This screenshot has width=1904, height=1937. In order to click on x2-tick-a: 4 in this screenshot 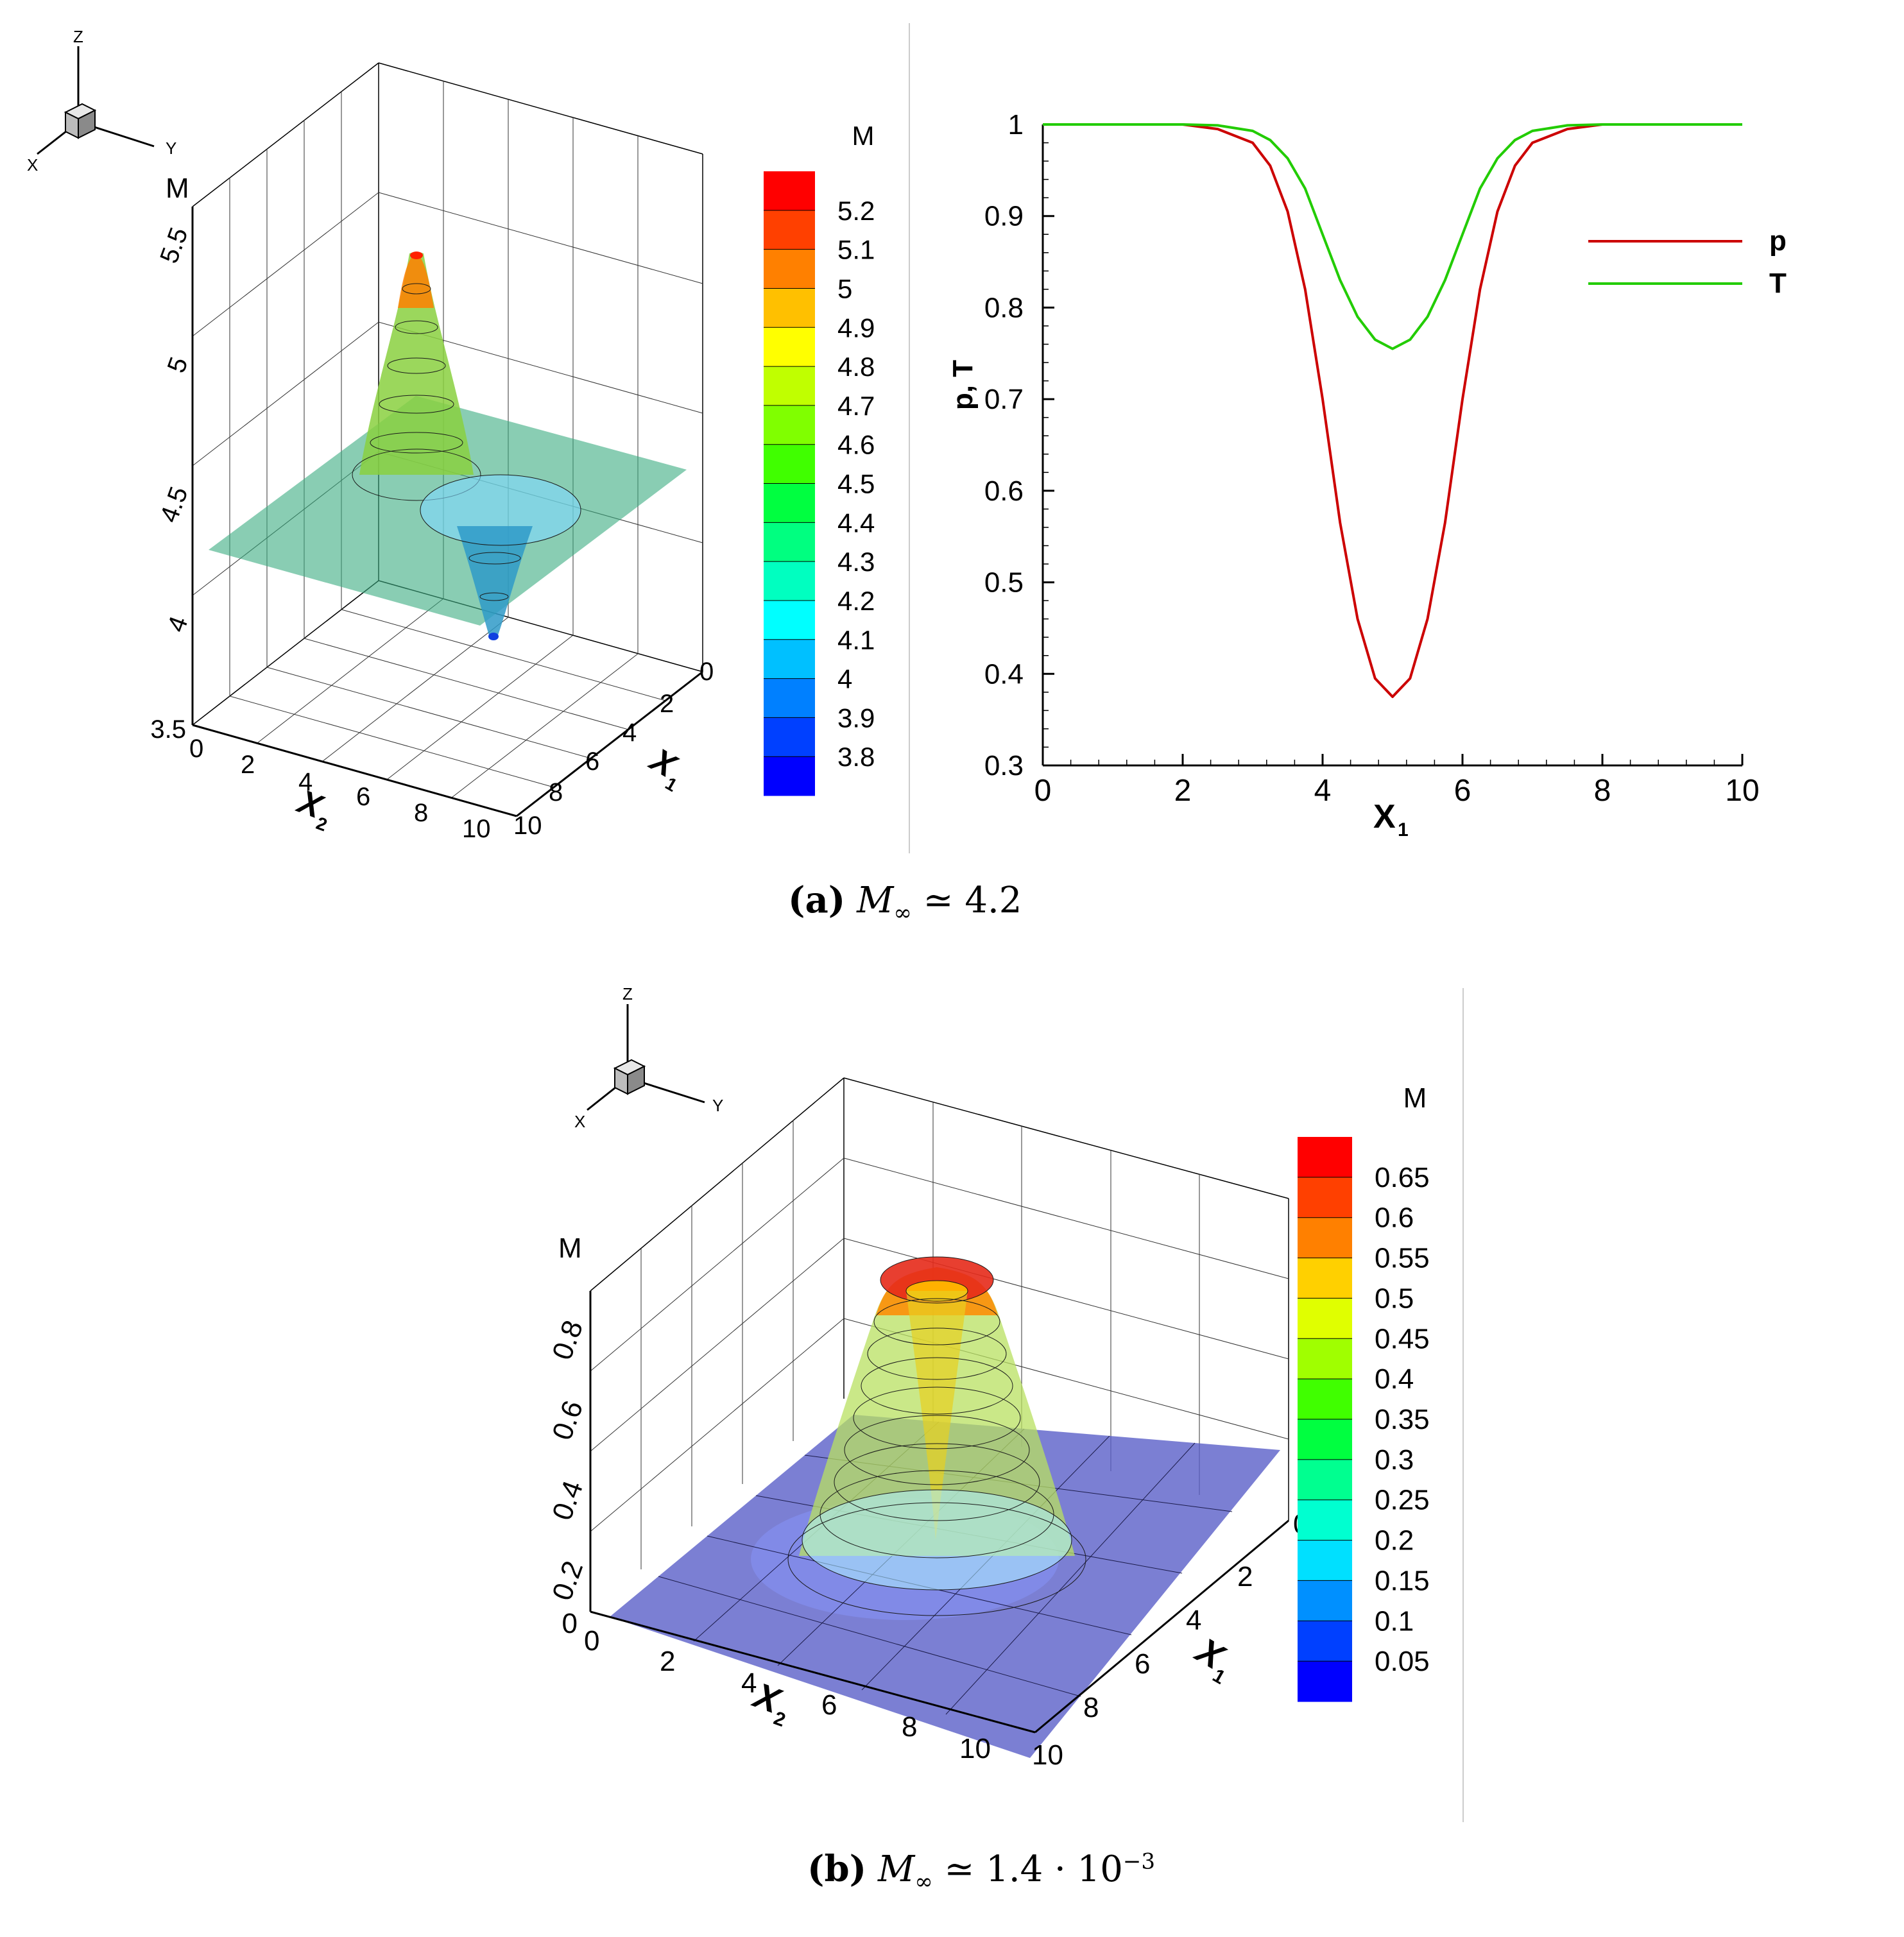, I will do `click(305, 782)`.